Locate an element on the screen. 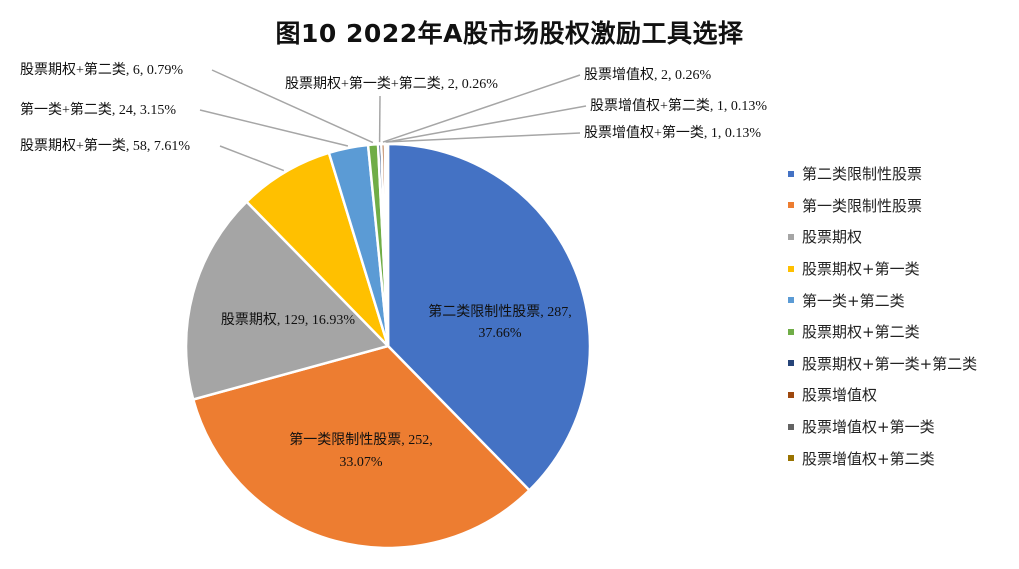 This screenshot has height=569, width=1019. data-label-5: 股票期权+第一类, 58, 7.61% is located at coordinates (105, 145).